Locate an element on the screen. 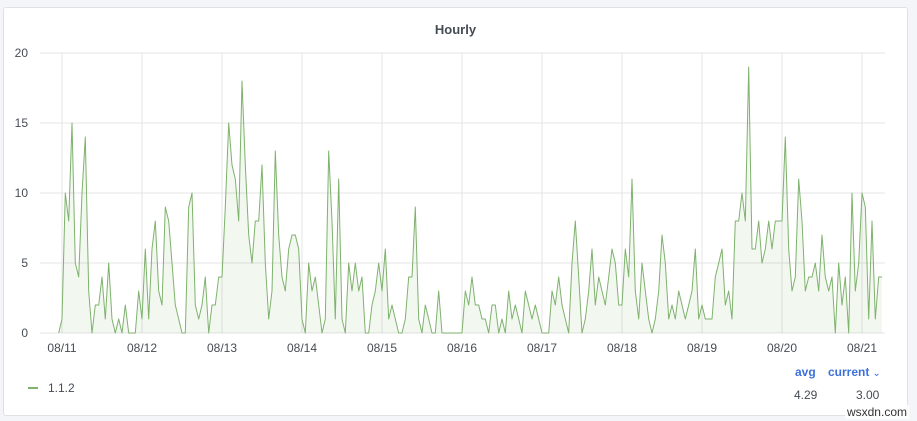 This screenshot has width=917, height=421. x-tick-label: 08/13 is located at coordinates (222, 348).